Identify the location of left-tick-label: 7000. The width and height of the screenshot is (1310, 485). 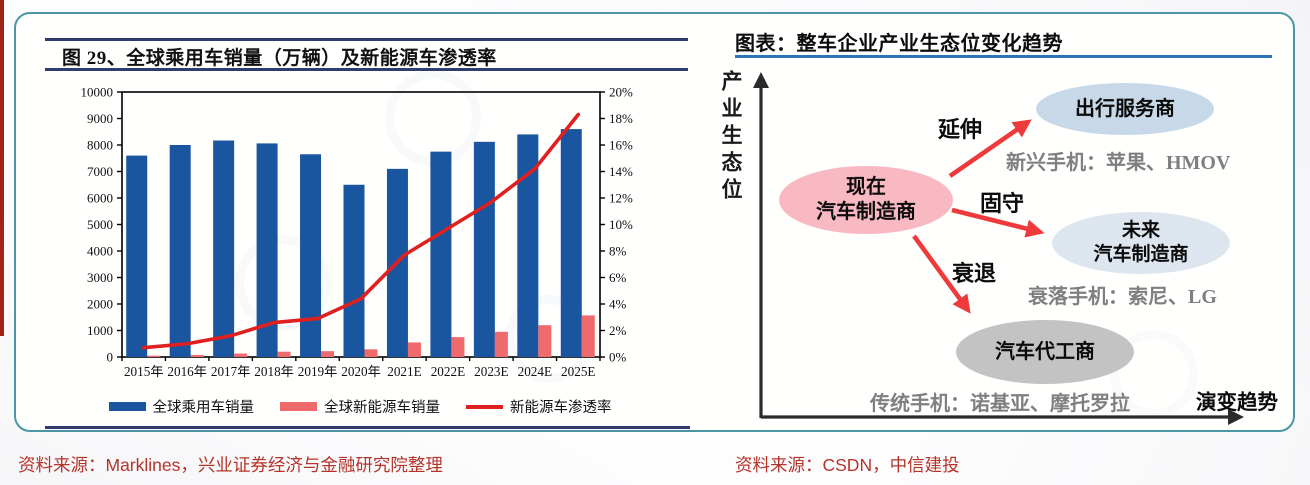
(100, 171).